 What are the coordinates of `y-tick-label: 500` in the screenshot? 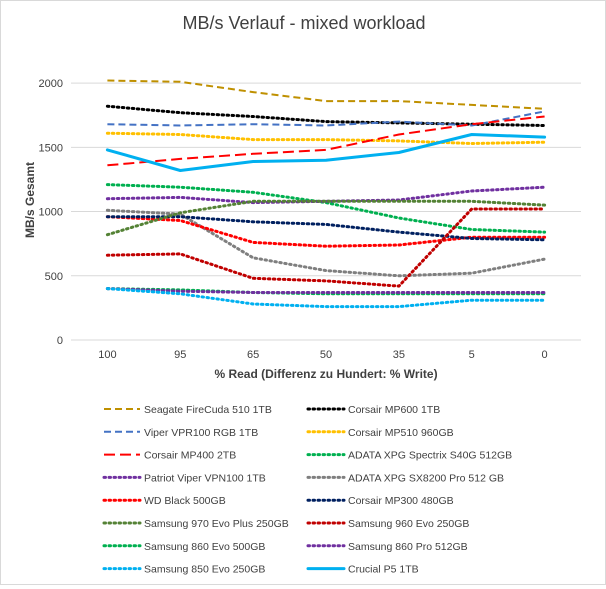 It's located at (54, 277).